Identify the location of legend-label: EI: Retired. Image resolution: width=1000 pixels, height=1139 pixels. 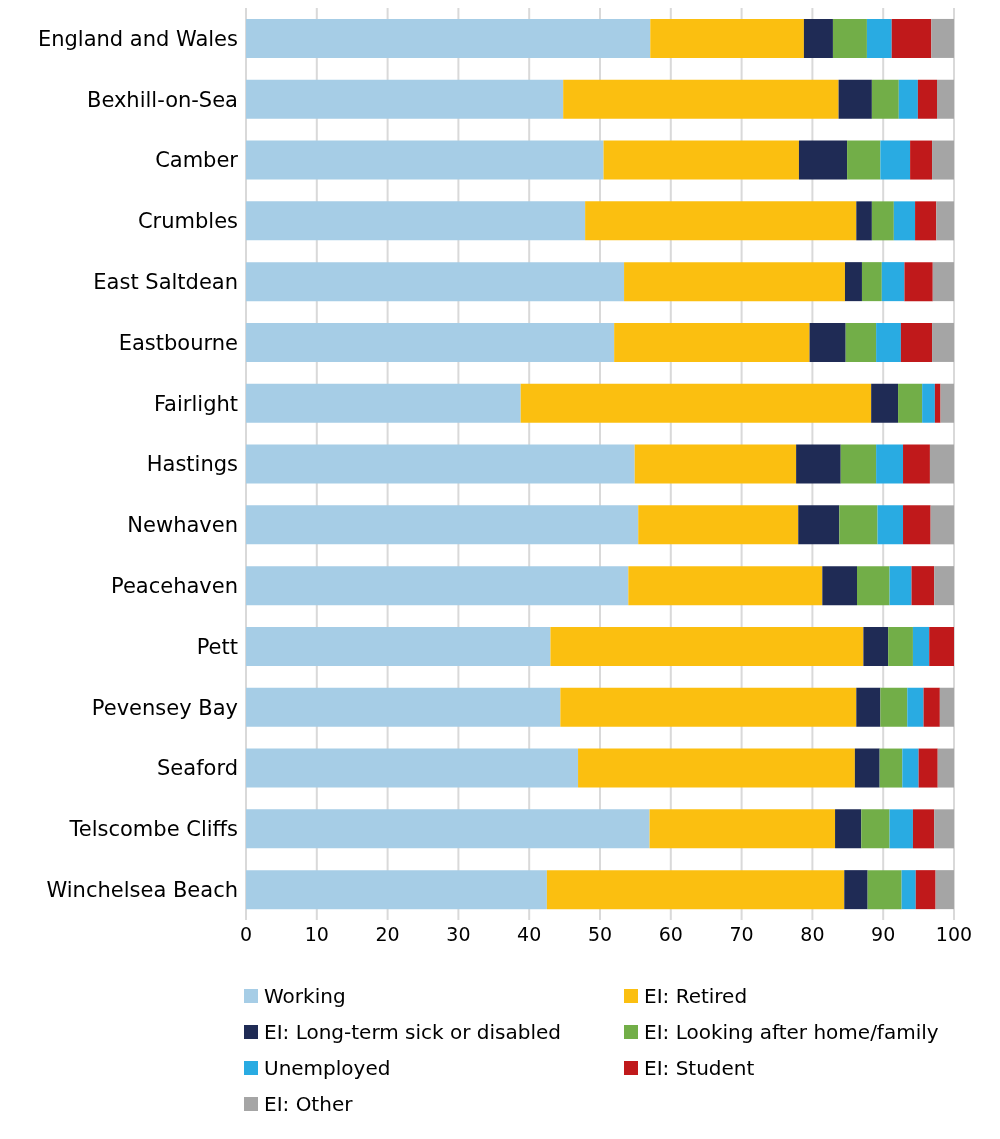
(696, 996).